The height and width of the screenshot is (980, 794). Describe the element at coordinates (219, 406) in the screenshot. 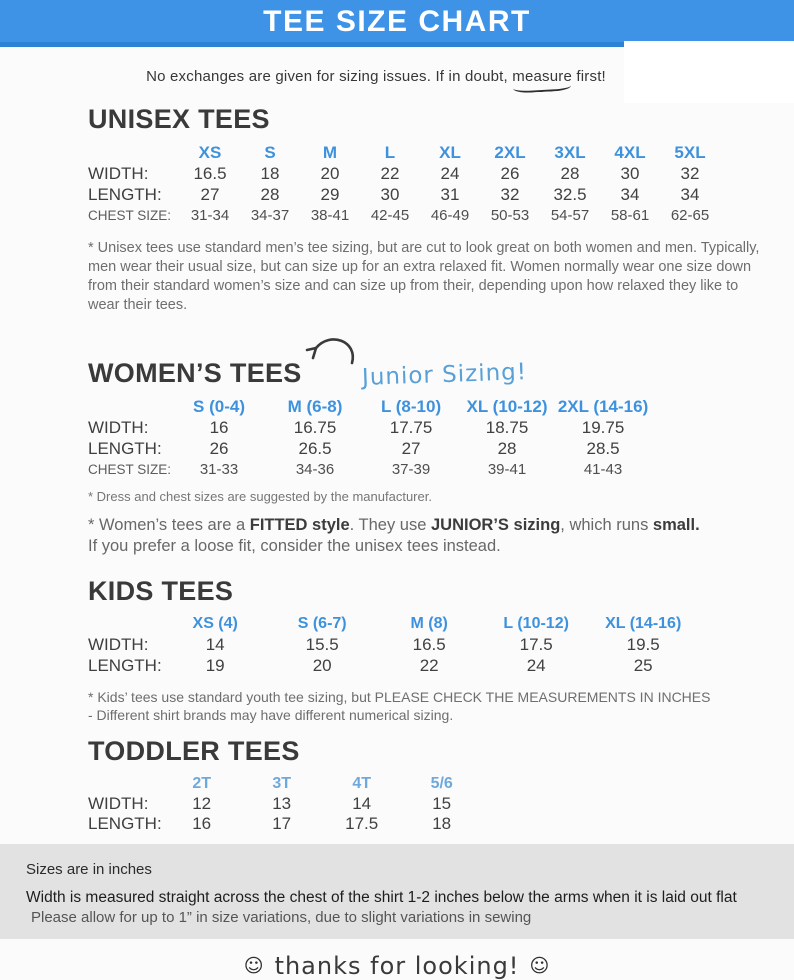

I see `size-column-header: S (0-4)` at that location.